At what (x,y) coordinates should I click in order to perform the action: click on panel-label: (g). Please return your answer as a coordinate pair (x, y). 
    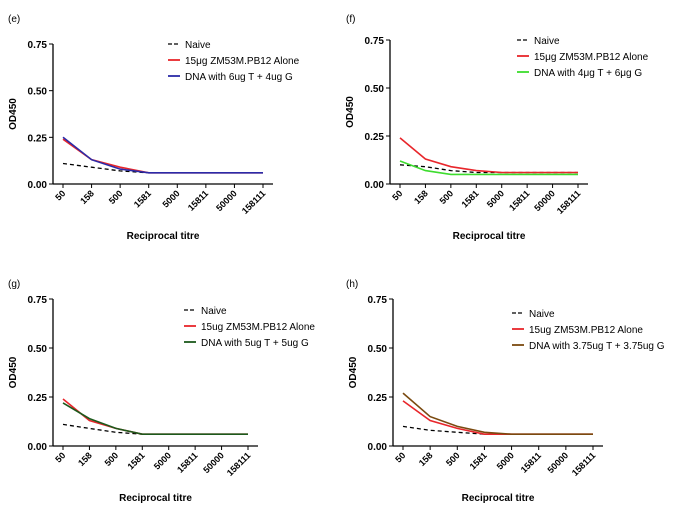
    Looking at the image, I should click on (14, 284).